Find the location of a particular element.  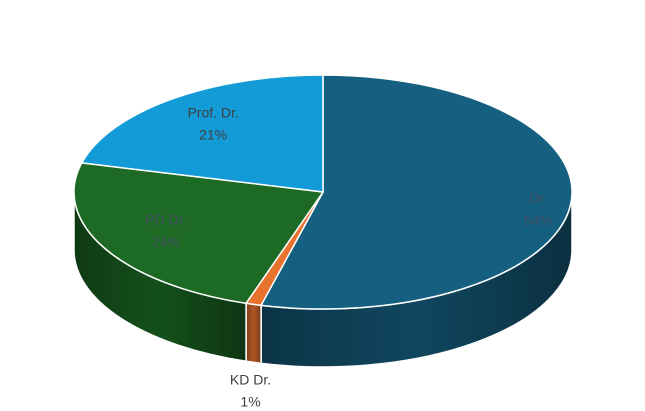

slice-name-label: Dr. is located at coordinates (538, 198).